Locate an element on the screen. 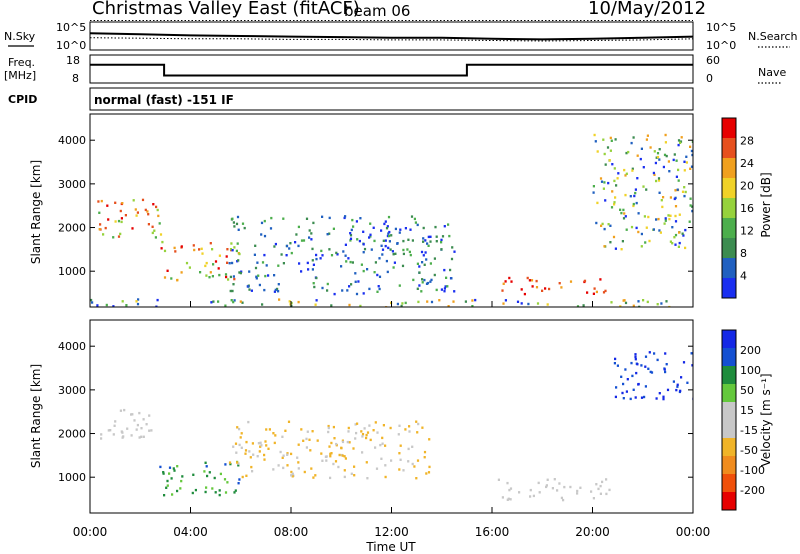 This screenshot has height=554, width=800. power-colorbar: 28 24 20 16 12 8 4 is located at coordinates (737, 208).